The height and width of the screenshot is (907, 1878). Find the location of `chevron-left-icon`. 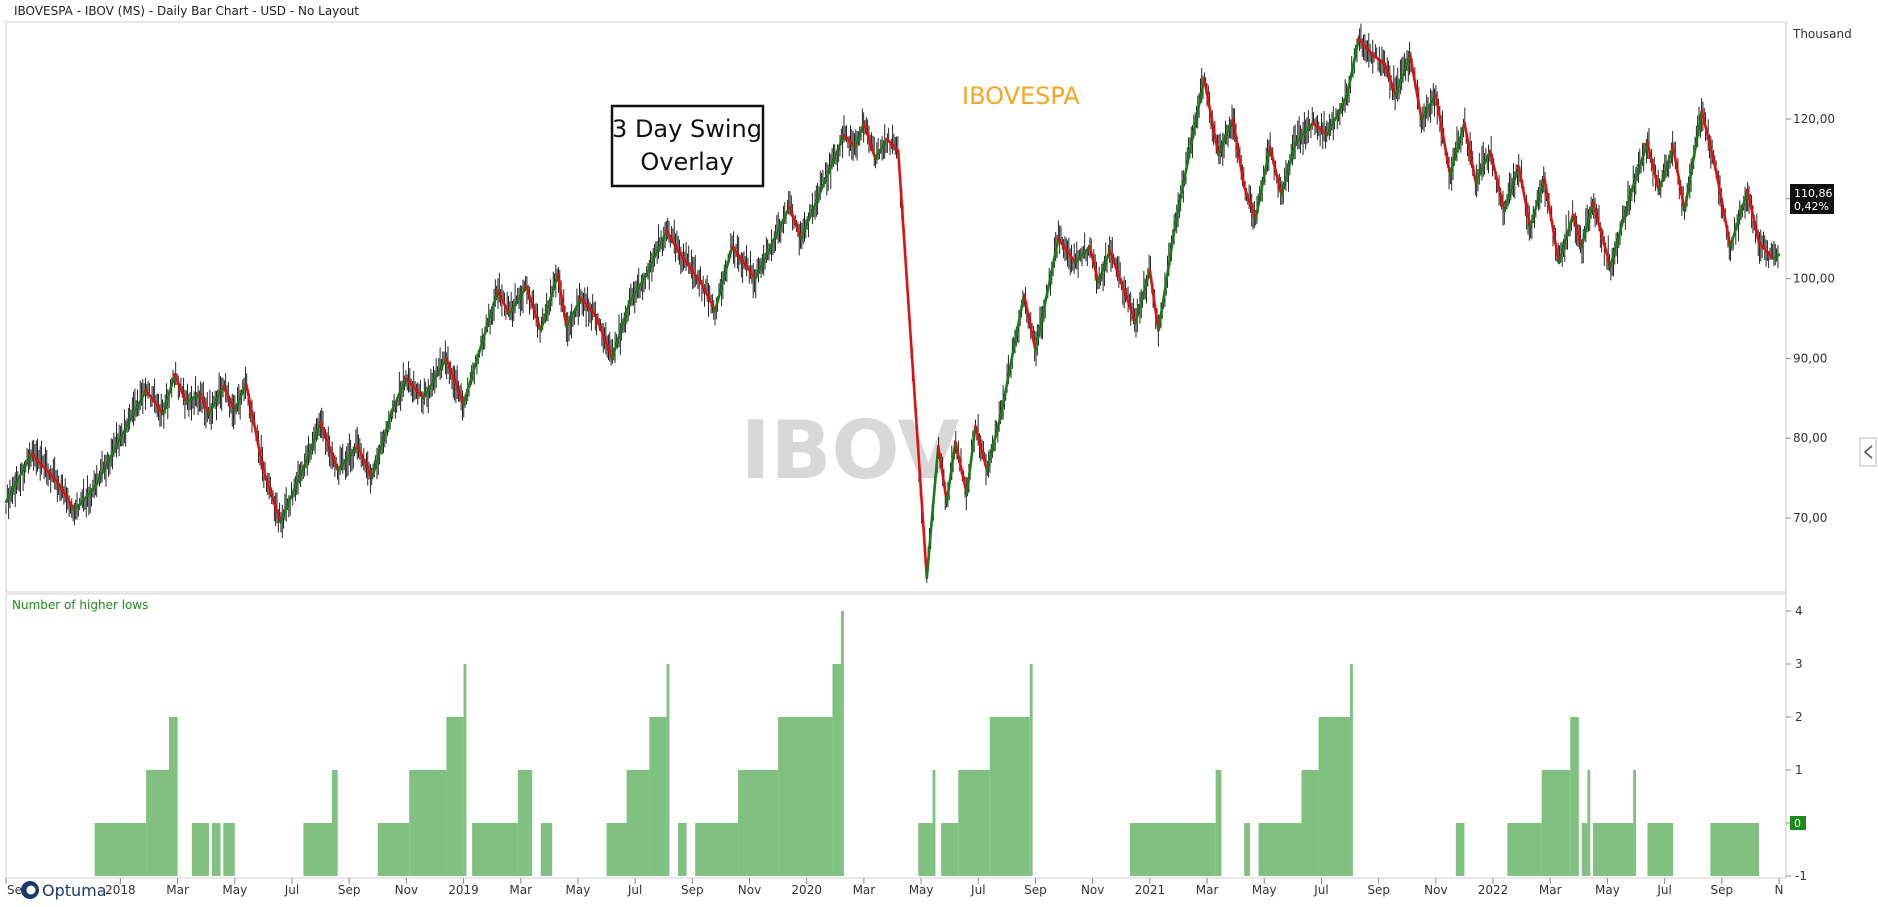

chevron-left-icon is located at coordinates (1868, 452).